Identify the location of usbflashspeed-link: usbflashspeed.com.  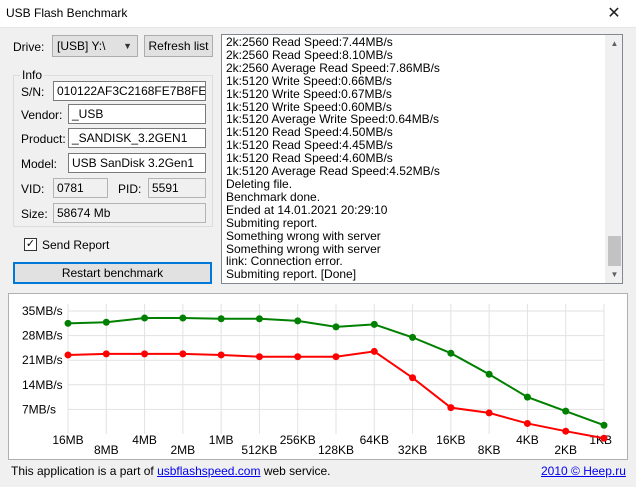
(209, 471).